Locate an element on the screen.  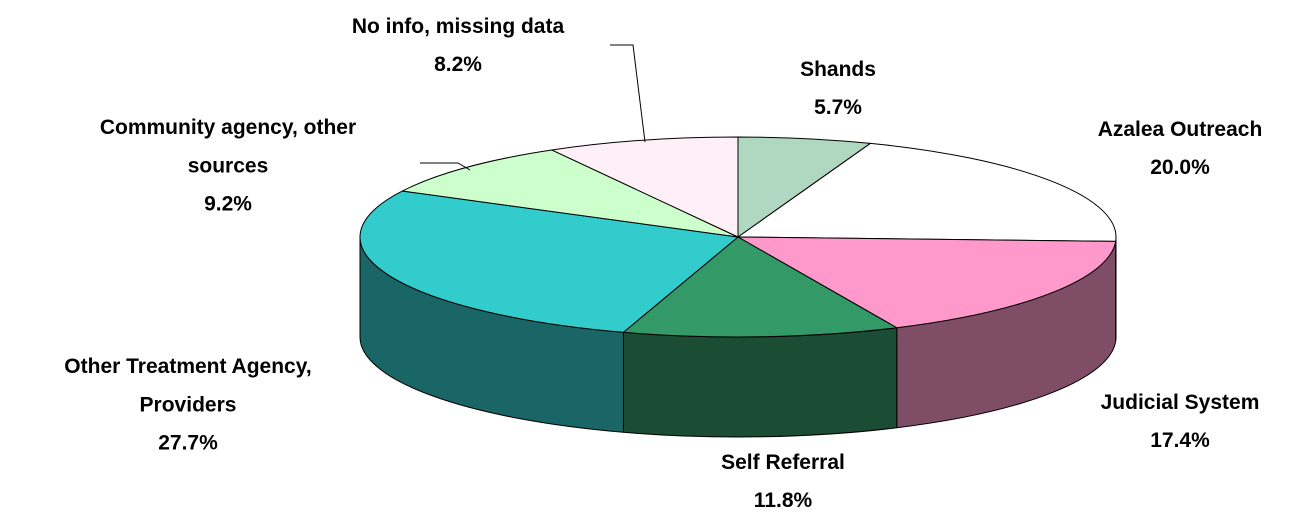
value-label: 5.7% is located at coordinates (838, 107).